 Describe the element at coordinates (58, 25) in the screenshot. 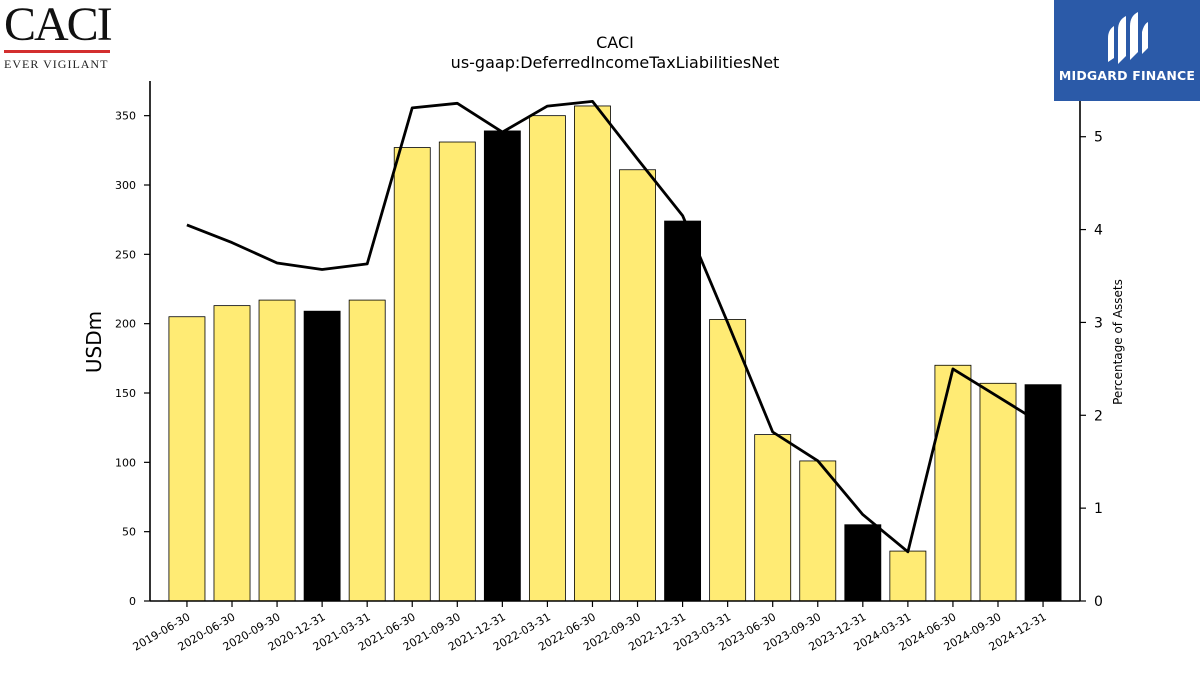

I see `caci-logo-text: CACI` at that location.